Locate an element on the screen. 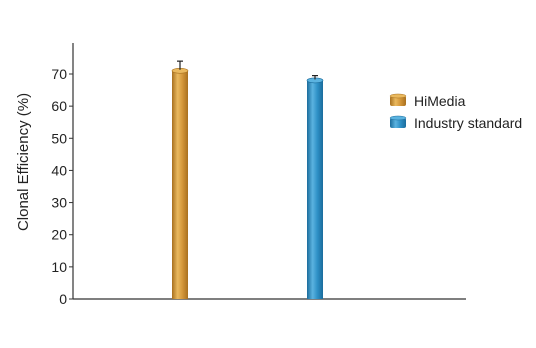 The height and width of the screenshot is (348, 536). y-tick-label: 30 is located at coordinates (59, 203).